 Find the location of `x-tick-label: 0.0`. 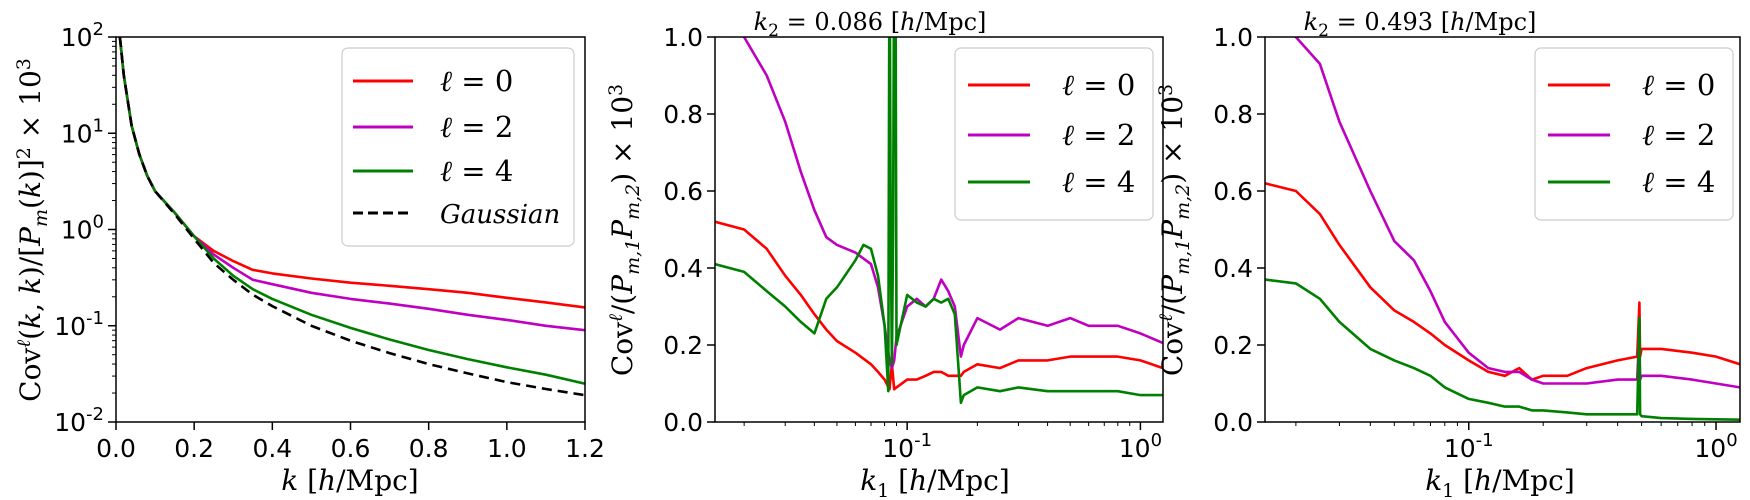

x-tick-label: 0.0 is located at coordinates (116, 448).